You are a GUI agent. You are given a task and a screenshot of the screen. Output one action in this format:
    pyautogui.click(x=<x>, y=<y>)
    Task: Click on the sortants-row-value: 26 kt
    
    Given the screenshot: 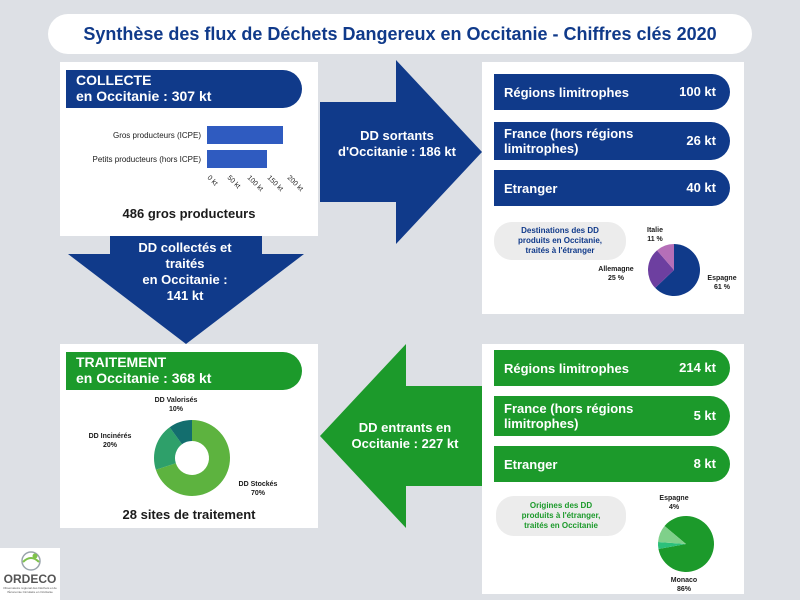 What is the action you would take?
    pyautogui.click(x=701, y=140)
    